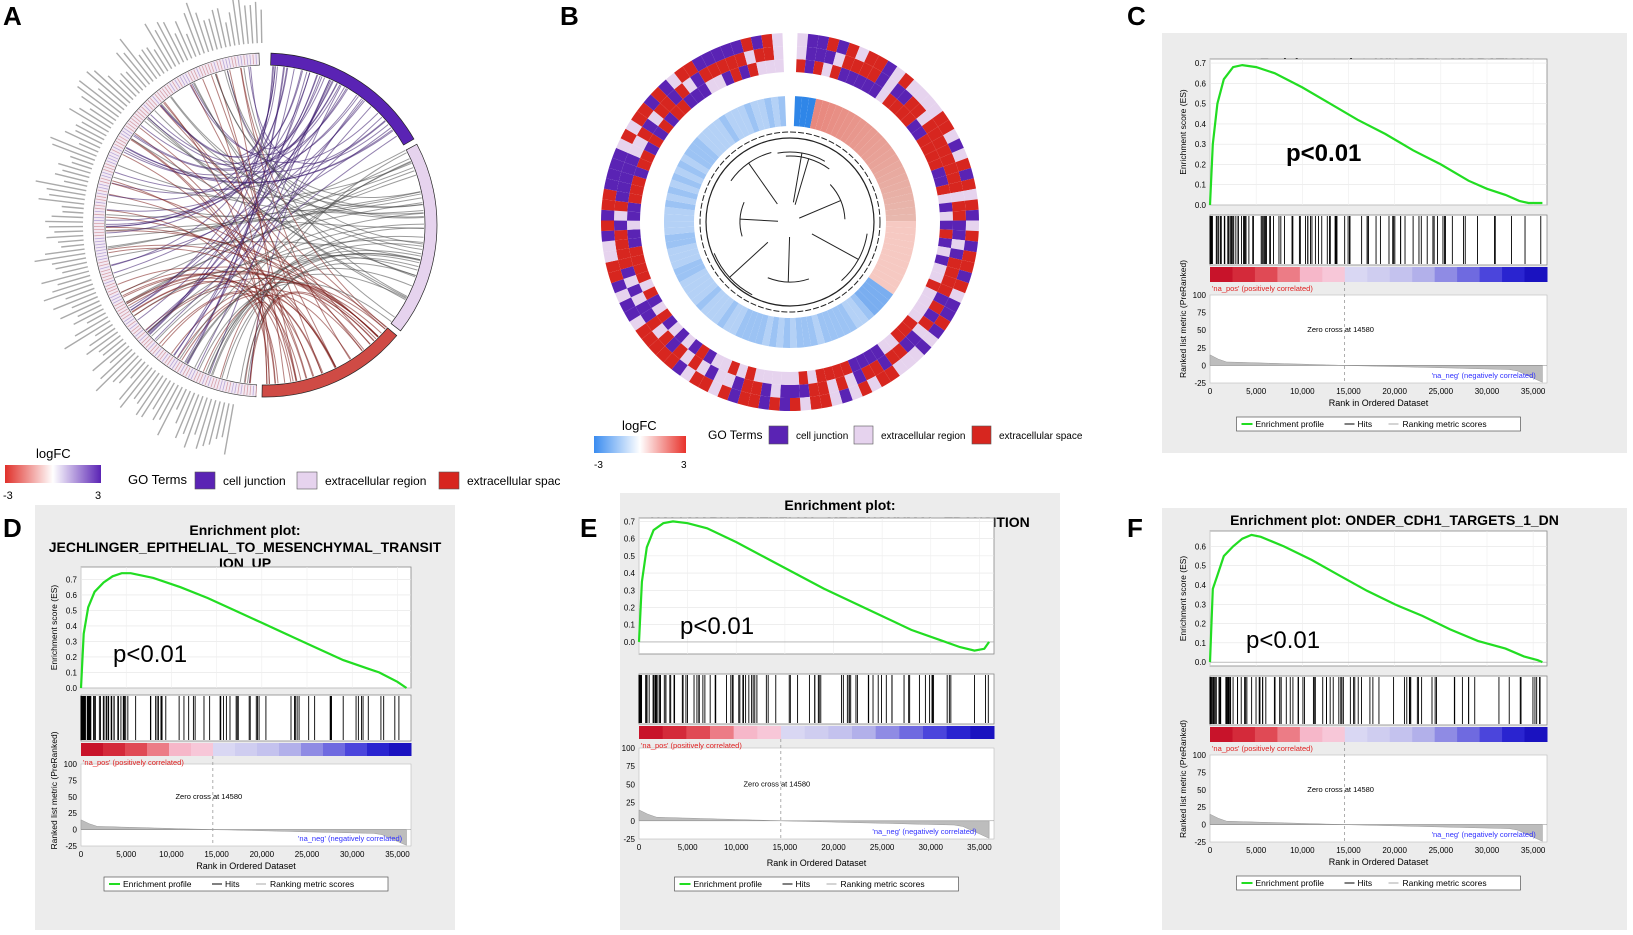 This screenshot has height=935, width=1633. Describe the element at coordinates (1290, 883) in the screenshot. I see `legend-profile-label: Enrichment profile` at that location.